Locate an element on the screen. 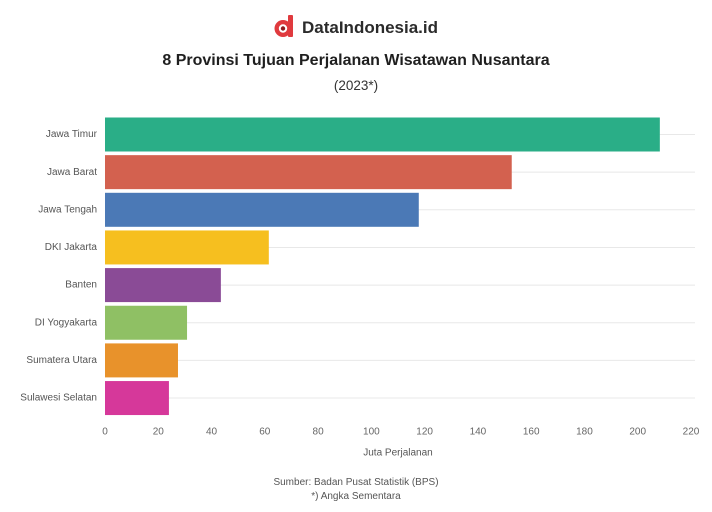 This screenshot has height=512, width=712. category-label: Jawa Timur is located at coordinates (72, 134).